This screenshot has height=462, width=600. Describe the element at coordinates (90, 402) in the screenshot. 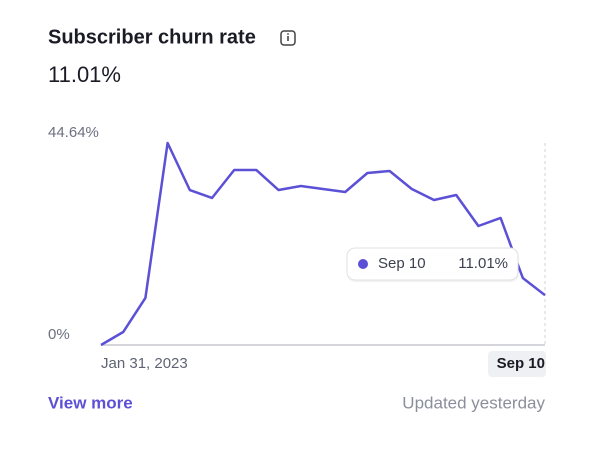

I see `view-more-link: View more` at that location.